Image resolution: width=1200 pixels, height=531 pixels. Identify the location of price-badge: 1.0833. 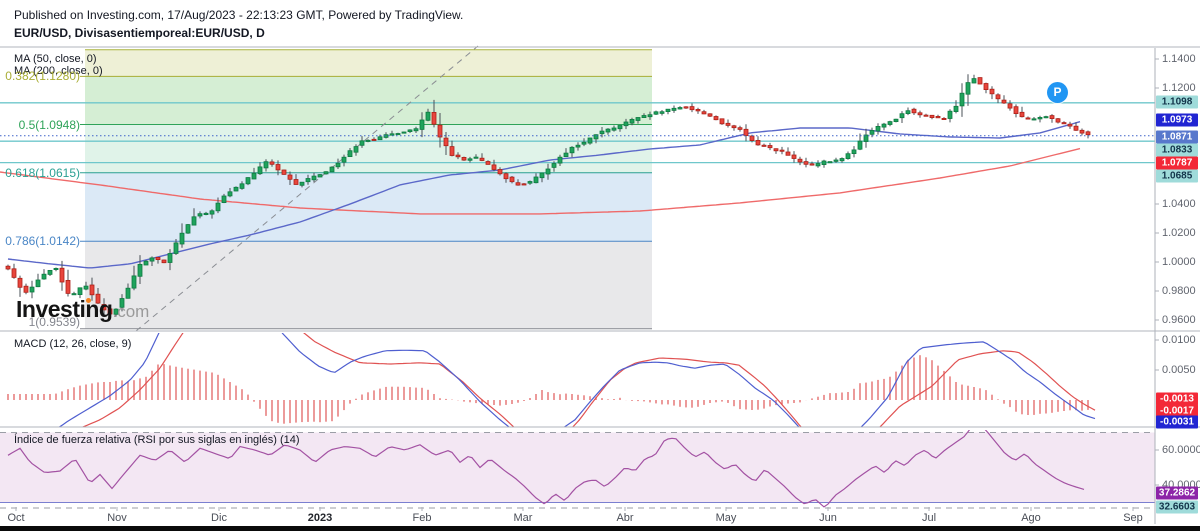
(1177, 150).